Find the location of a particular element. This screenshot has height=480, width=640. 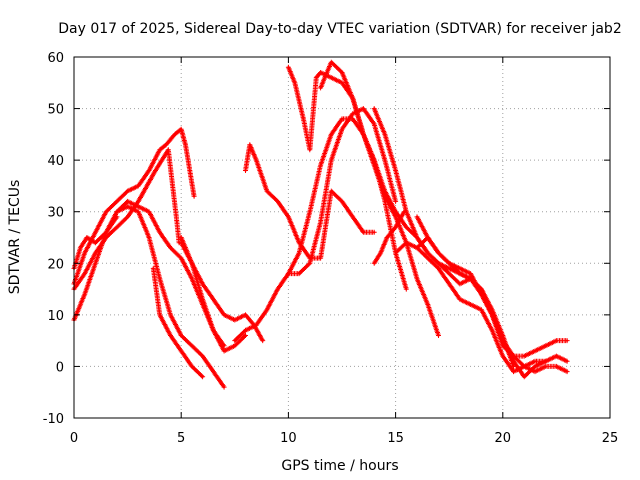

y-tick-label: 40 is located at coordinates (55, 161).